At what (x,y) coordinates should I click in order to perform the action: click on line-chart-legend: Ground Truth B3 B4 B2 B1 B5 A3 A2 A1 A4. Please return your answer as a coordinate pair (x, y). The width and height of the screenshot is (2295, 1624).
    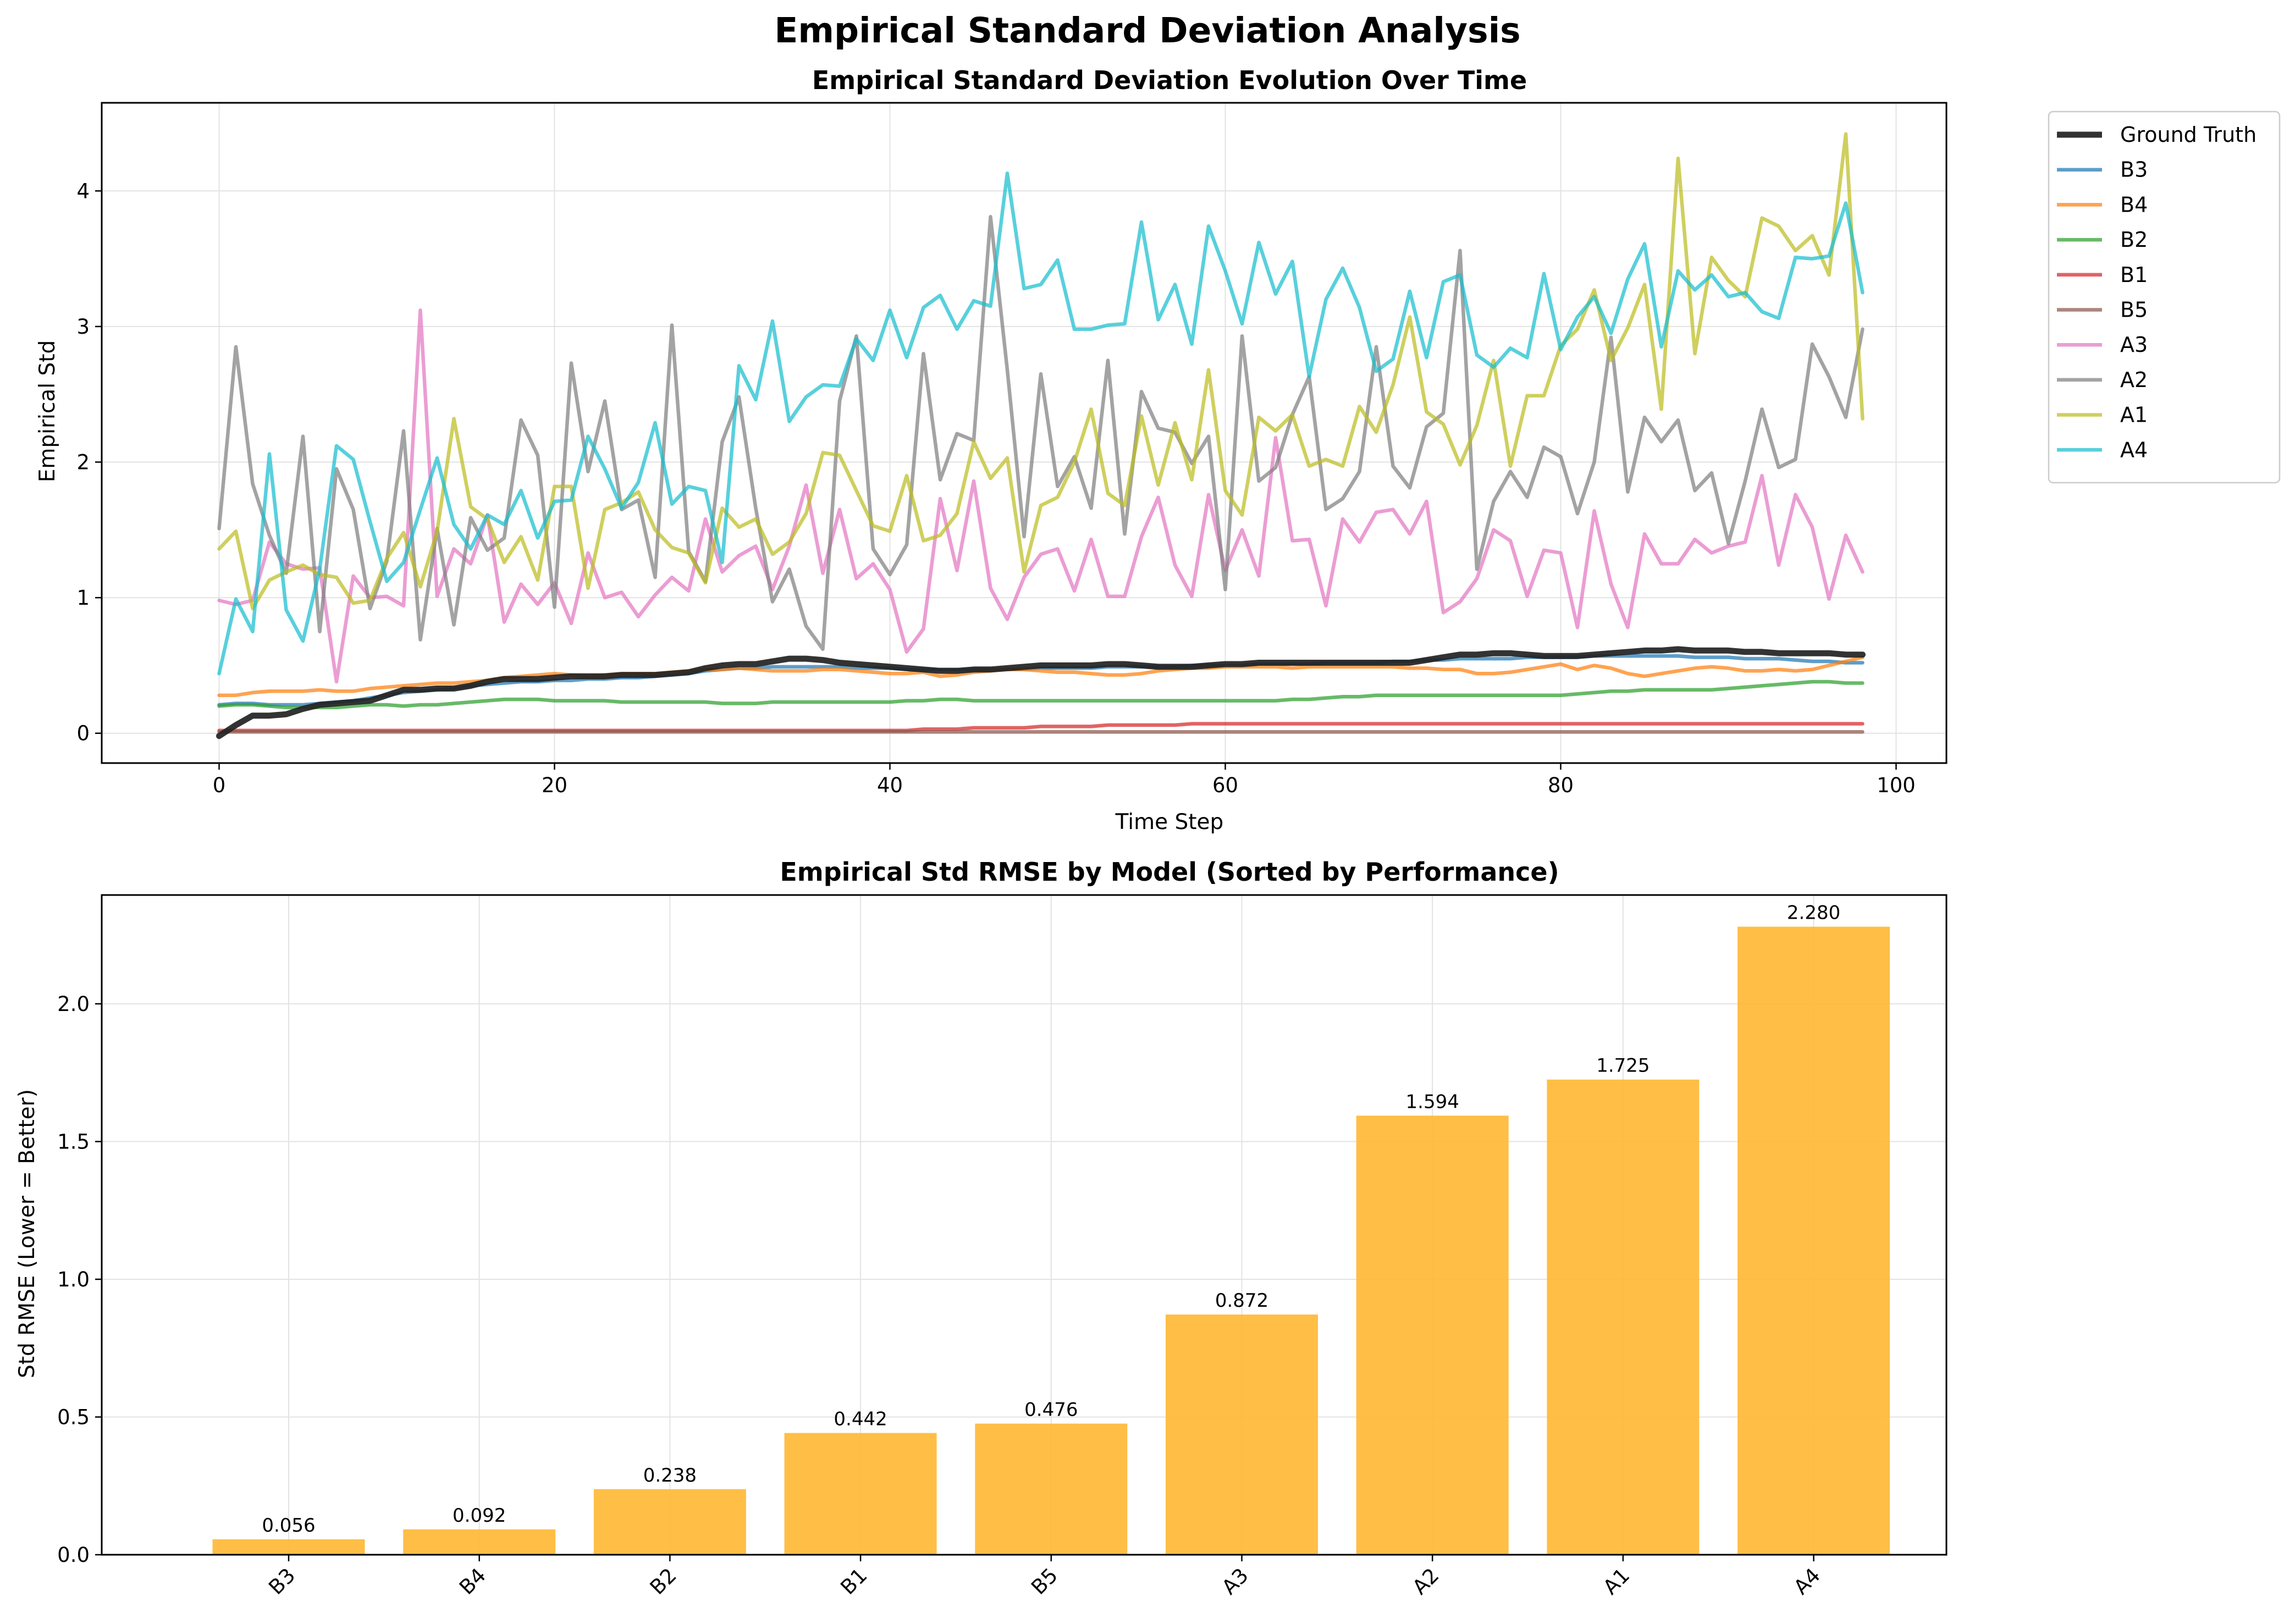
    Looking at the image, I should click on (2164, 297).